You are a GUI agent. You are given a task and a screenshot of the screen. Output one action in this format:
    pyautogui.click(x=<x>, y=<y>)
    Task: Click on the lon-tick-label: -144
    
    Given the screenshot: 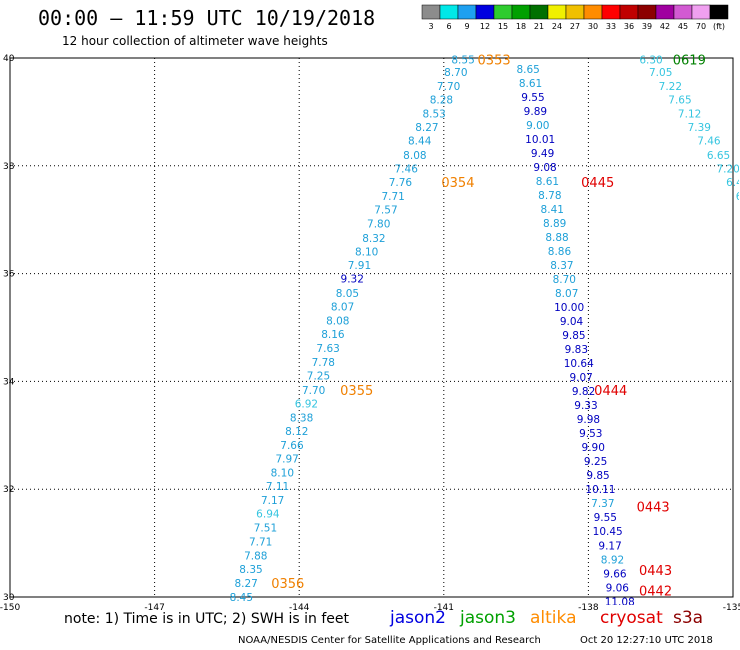 What is the action you would take?
    pyautogui.click(x=299, y=608)
    